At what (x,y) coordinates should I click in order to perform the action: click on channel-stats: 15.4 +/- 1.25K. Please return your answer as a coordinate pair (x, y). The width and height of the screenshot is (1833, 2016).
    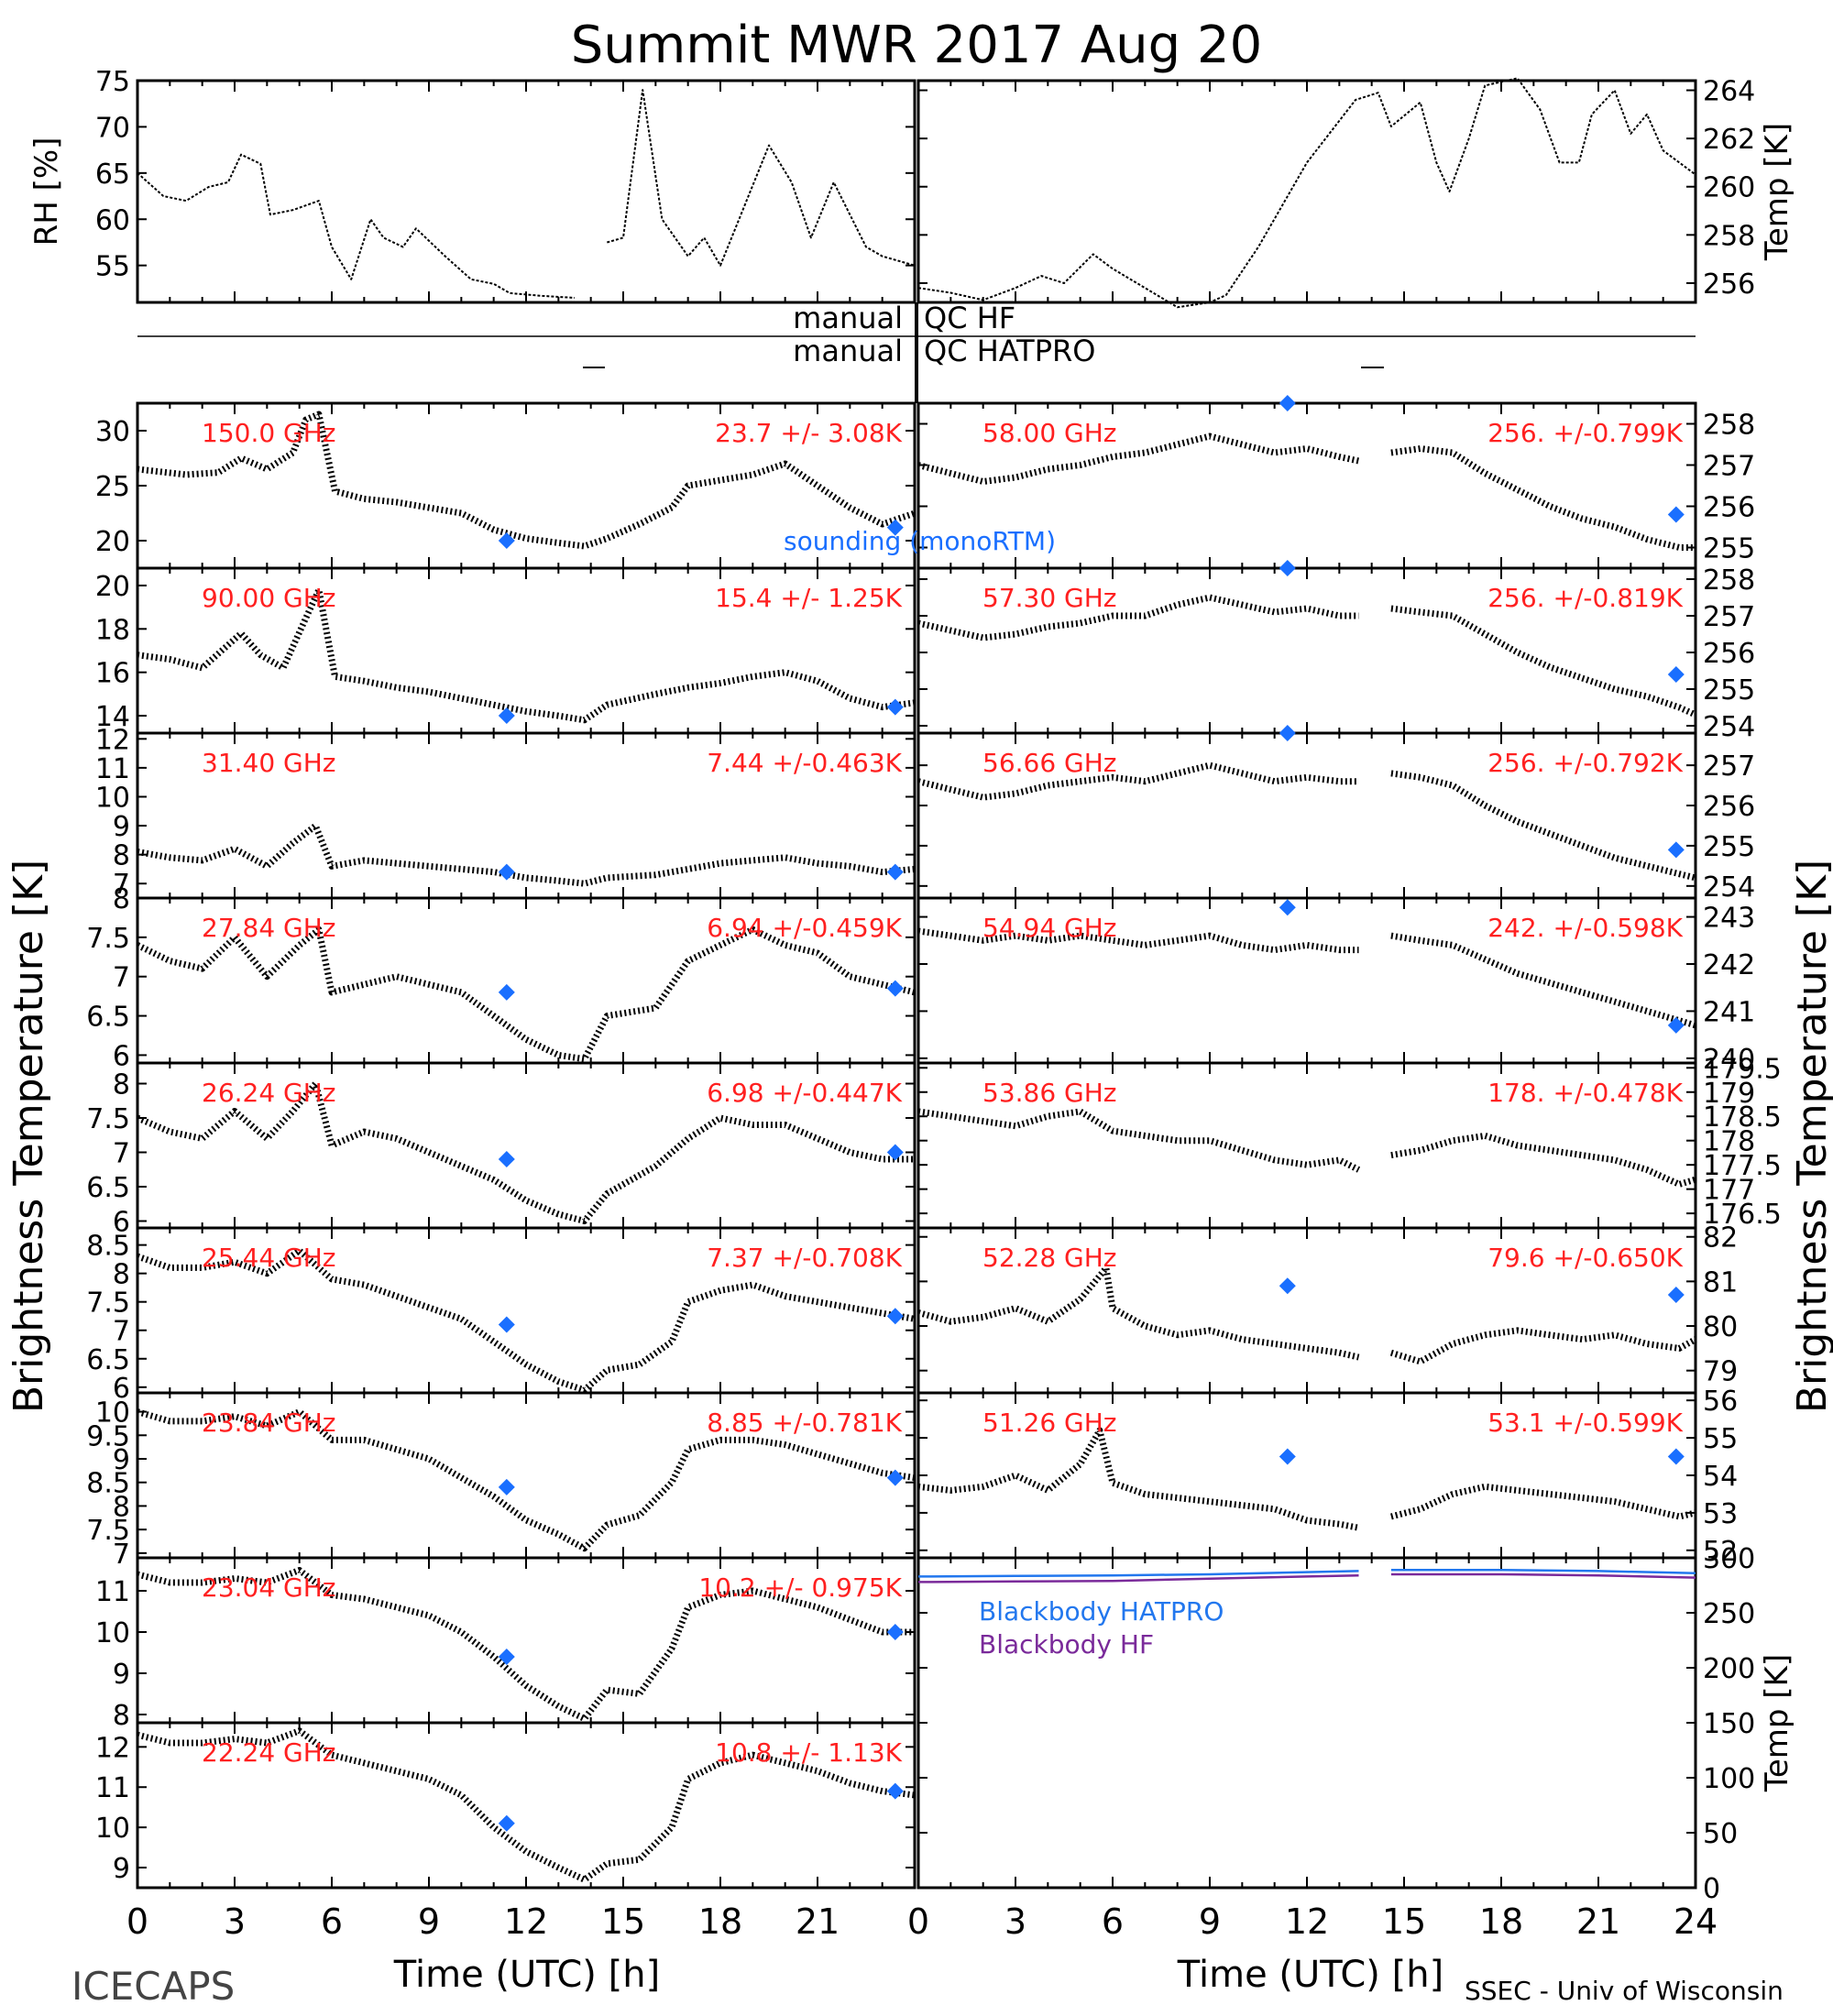
    Looking at the image, I should click on (808, 598).